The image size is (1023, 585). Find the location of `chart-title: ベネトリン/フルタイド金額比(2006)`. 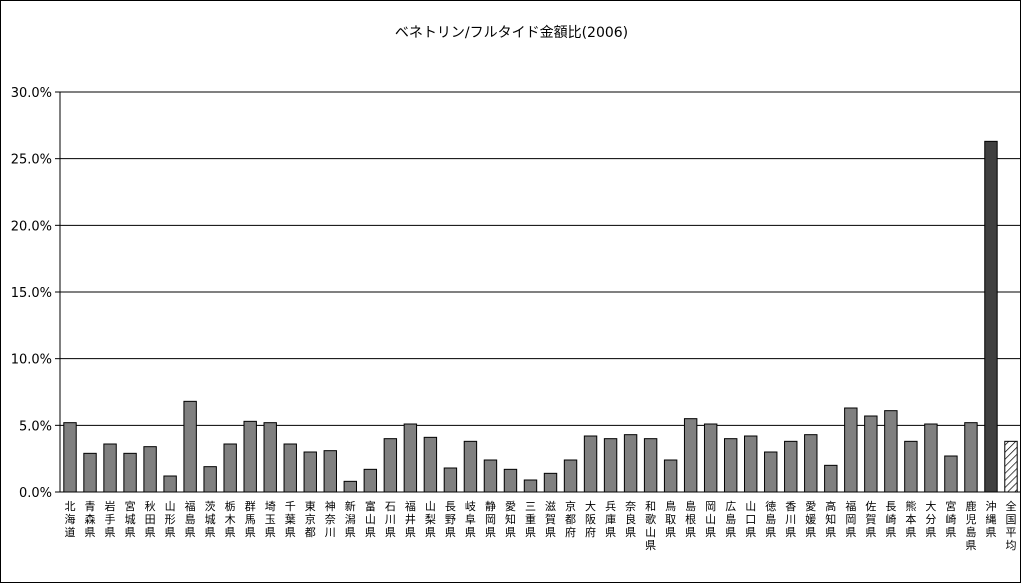

chart-title: ベネトリン/フルタイド金額比(2006) is located at coordinates (511, 33).